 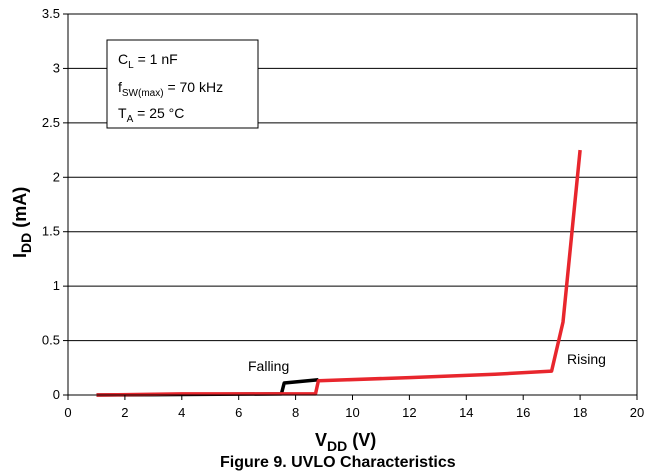 I want to click on x-tick-label: 12, so click(x=409, y=412).